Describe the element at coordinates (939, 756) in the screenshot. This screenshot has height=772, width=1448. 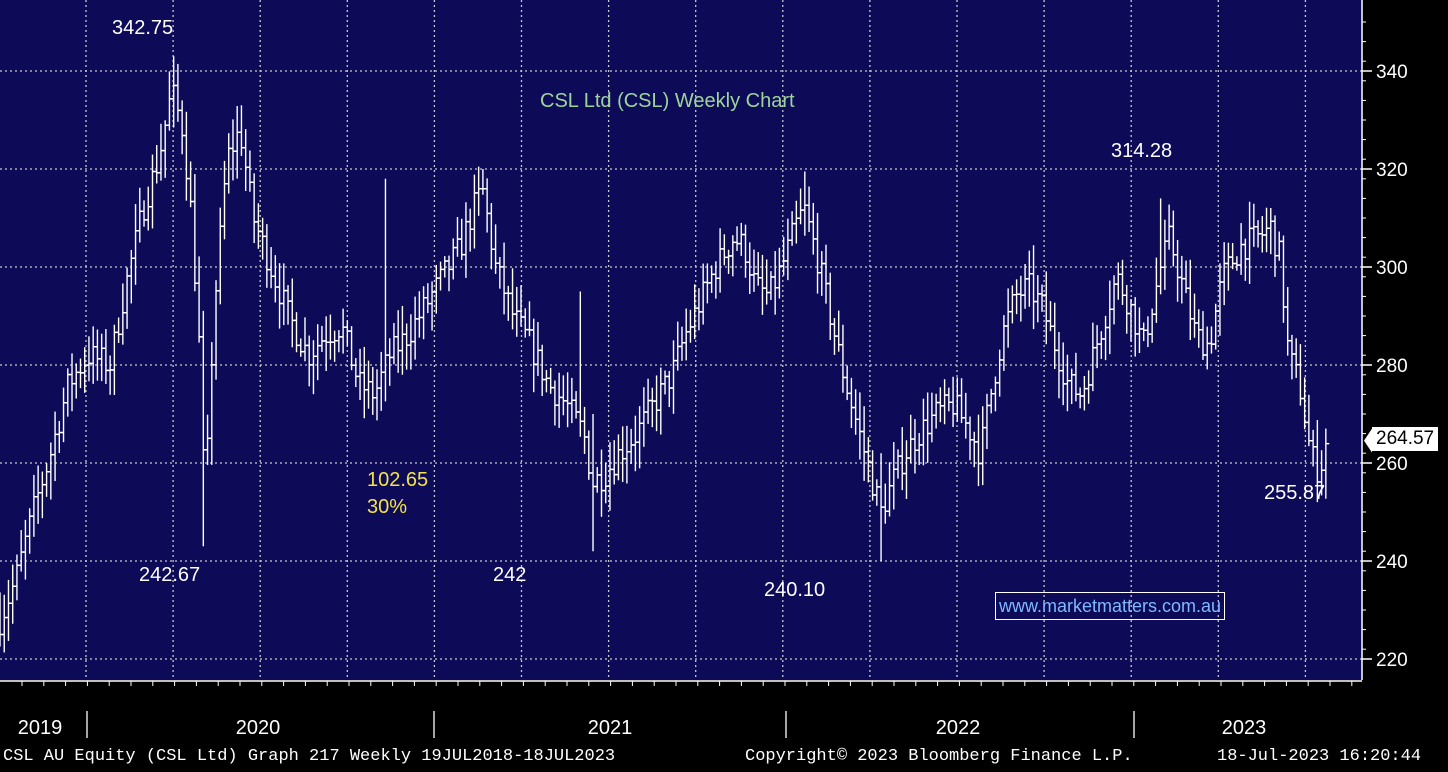
I see `footer-copyright: Copyright© 2023 Bloomberg Finance L.P.` at that location.